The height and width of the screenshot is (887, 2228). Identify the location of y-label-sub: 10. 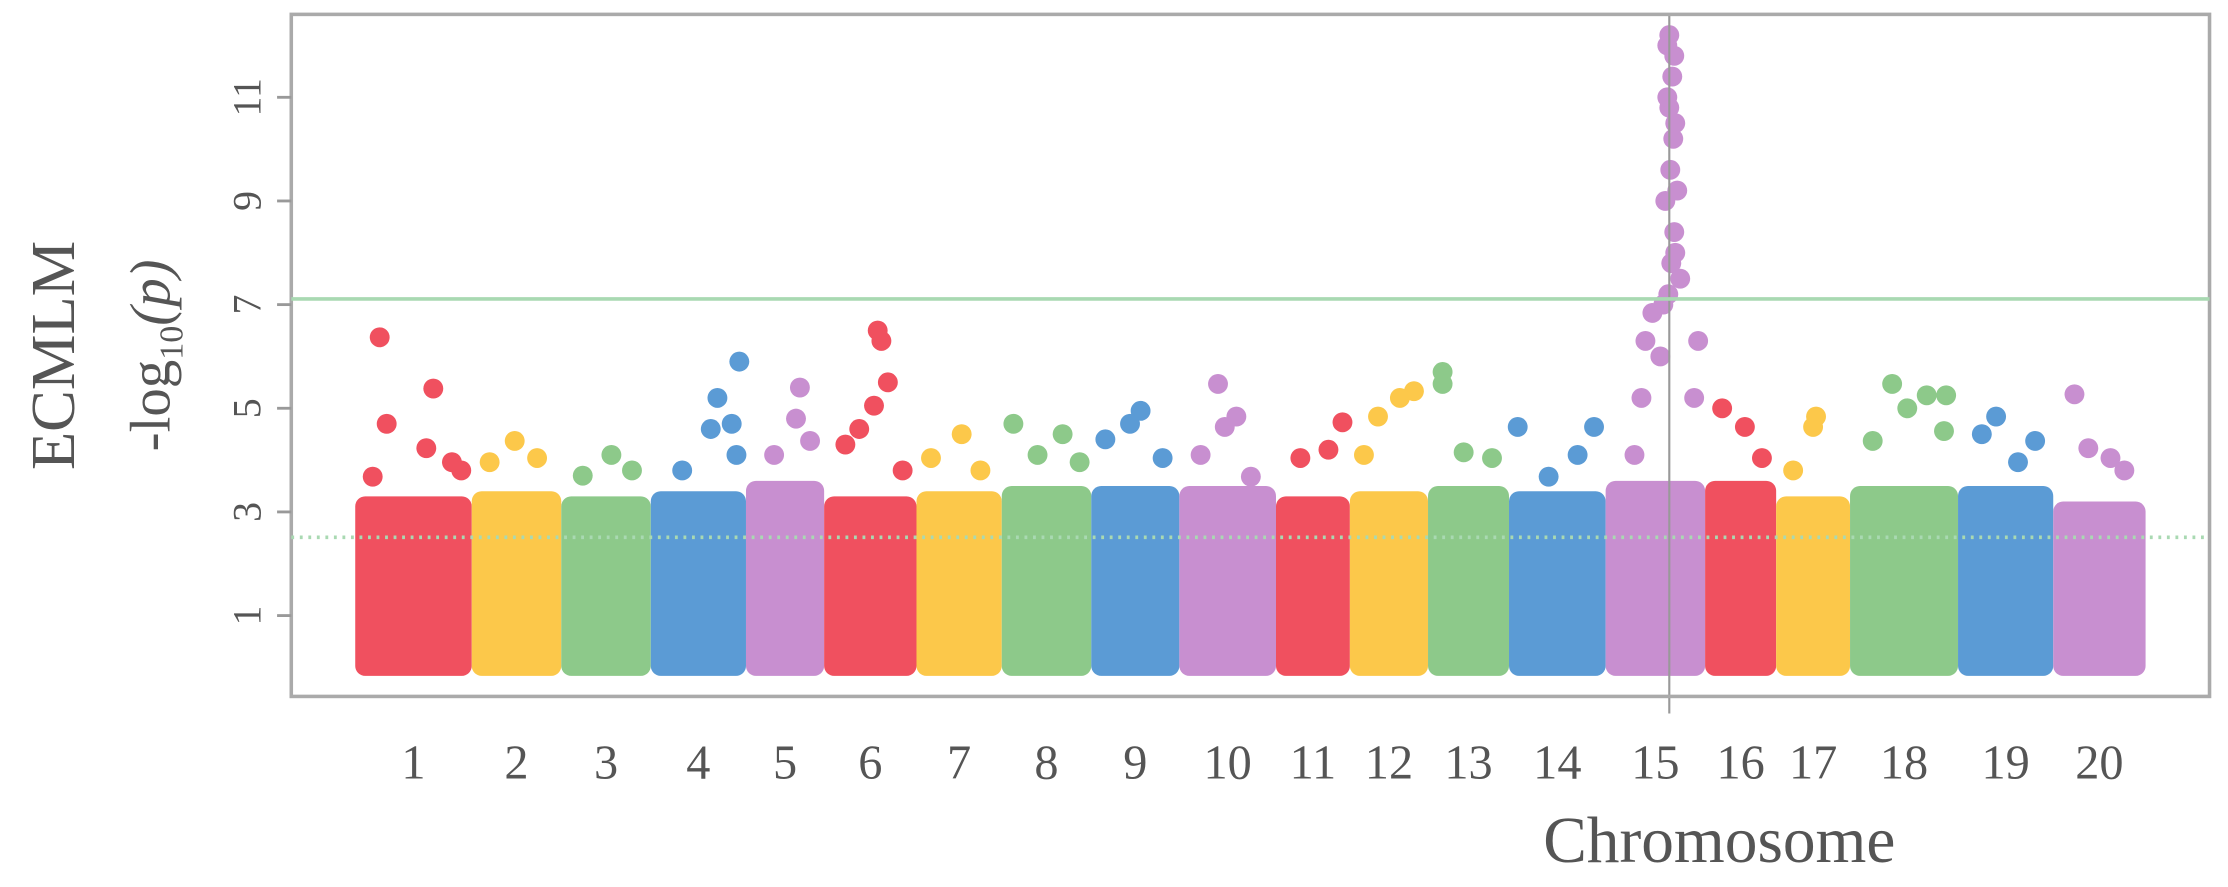
(172, 343).